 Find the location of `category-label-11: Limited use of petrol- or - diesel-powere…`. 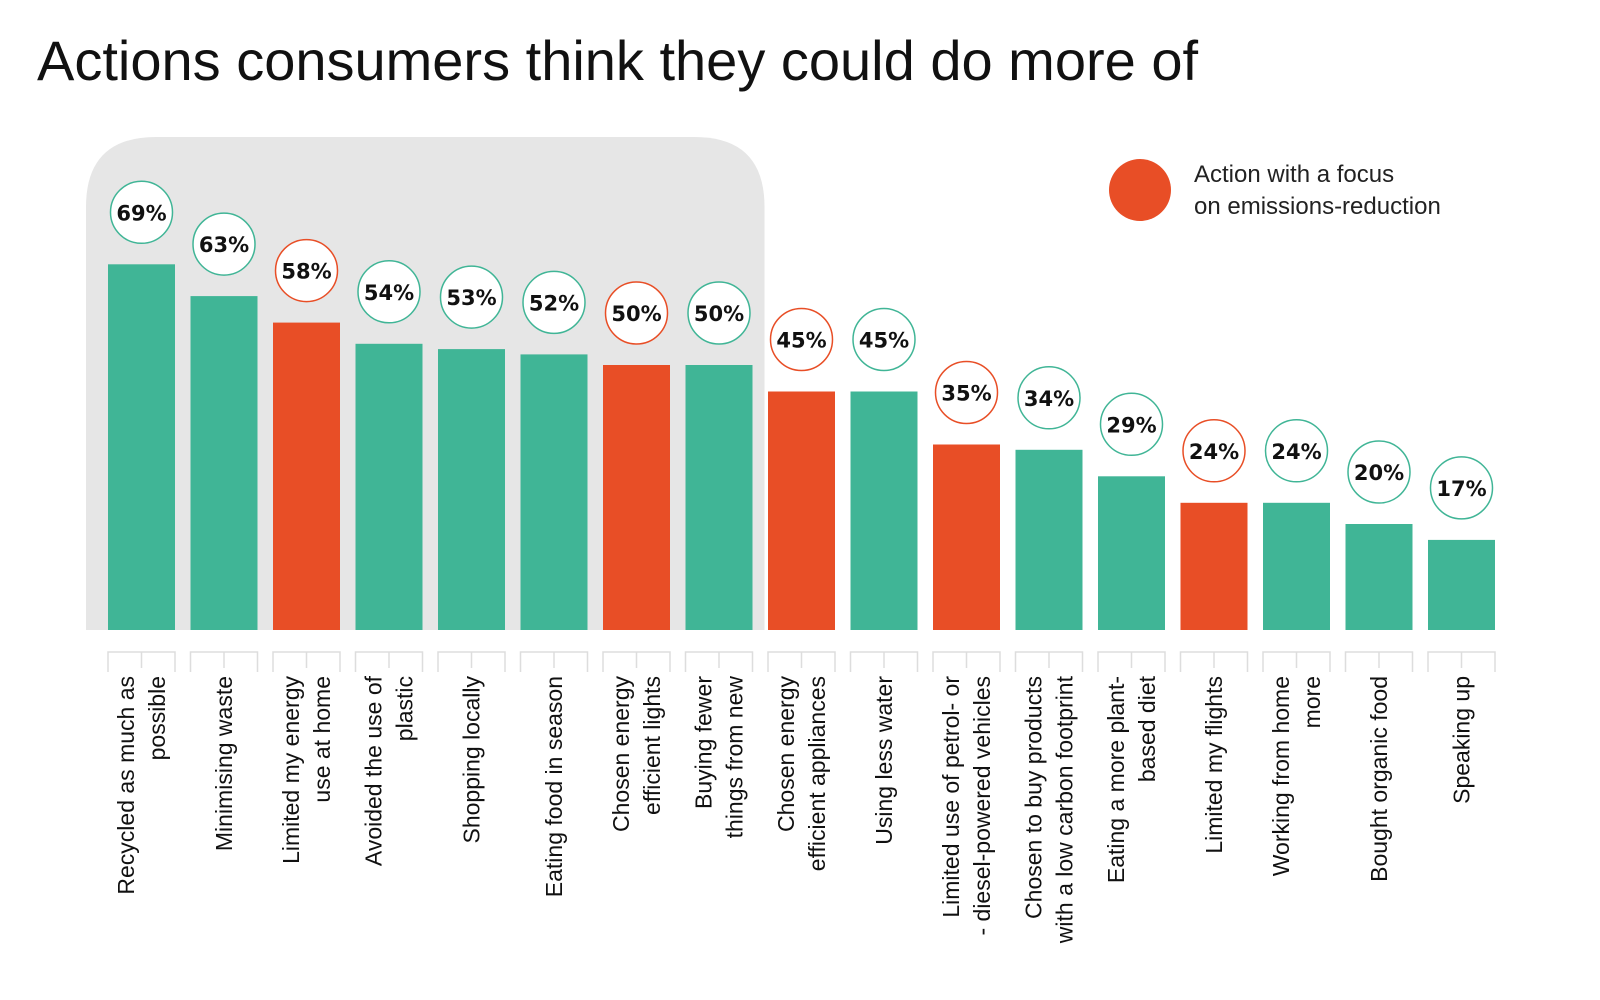

category-label-11: Limited use of petrol- or - diesel-powere… is located at coordinates (966, 806).